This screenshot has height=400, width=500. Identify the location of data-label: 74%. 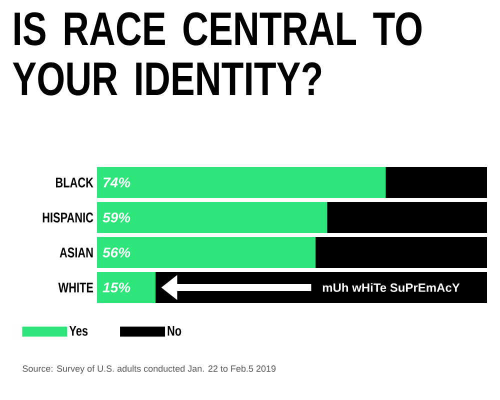
(117, 183).